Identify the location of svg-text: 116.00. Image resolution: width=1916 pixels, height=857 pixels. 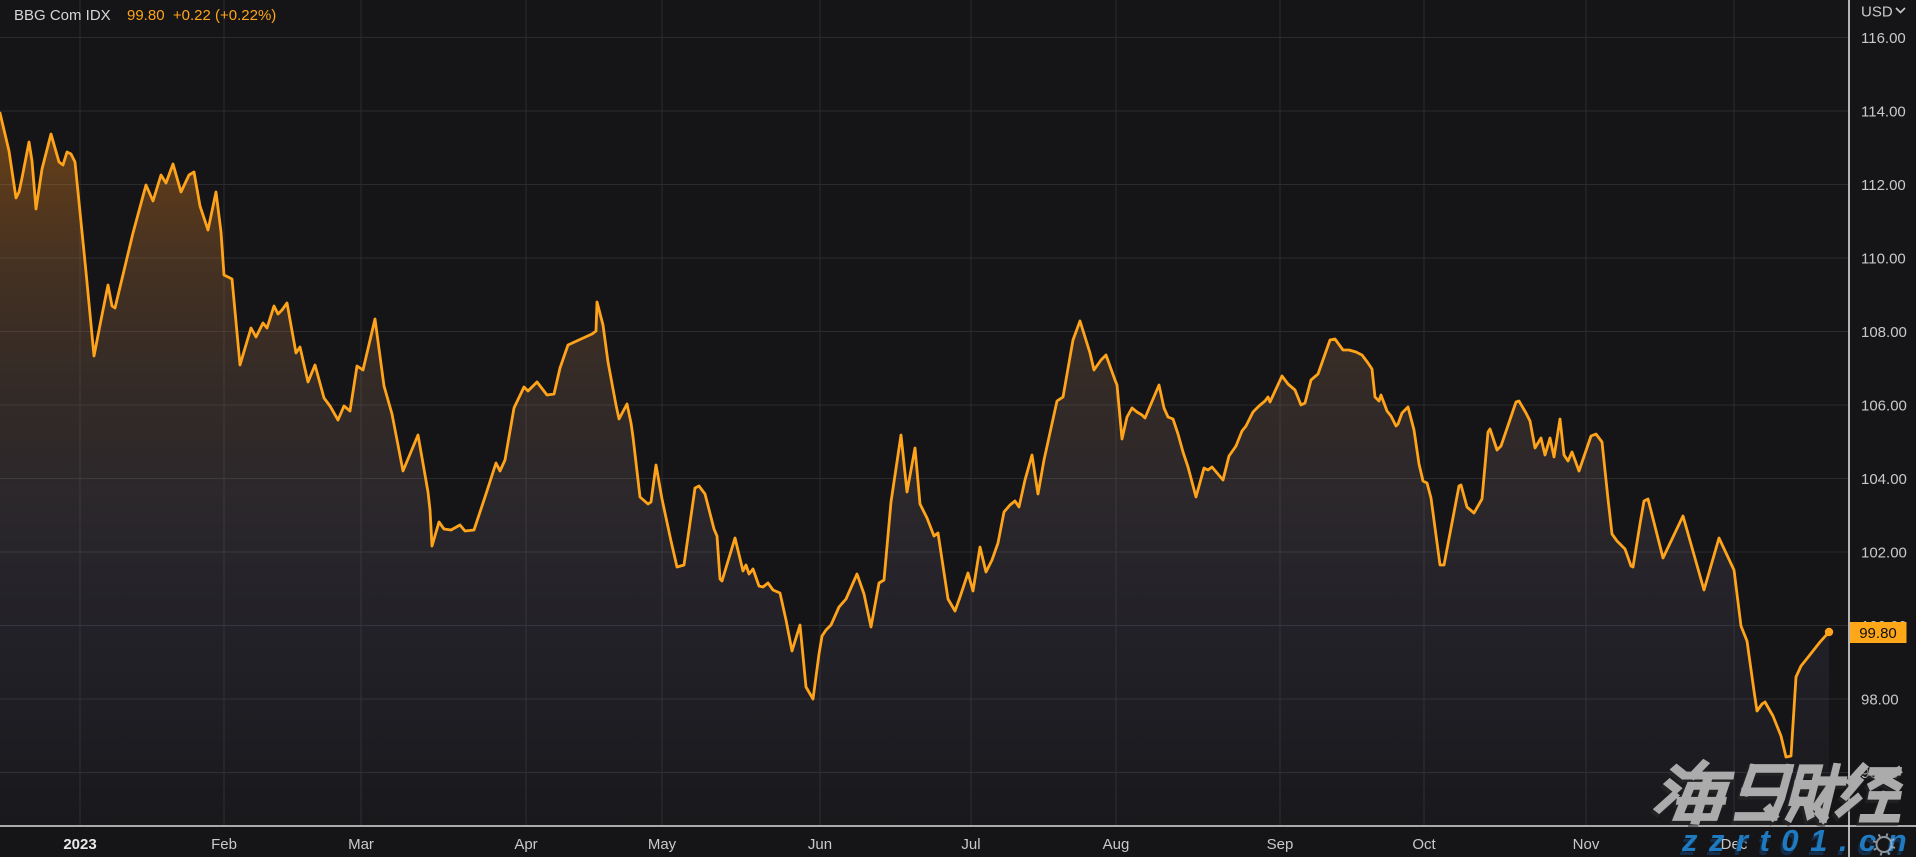
(1883, 38).